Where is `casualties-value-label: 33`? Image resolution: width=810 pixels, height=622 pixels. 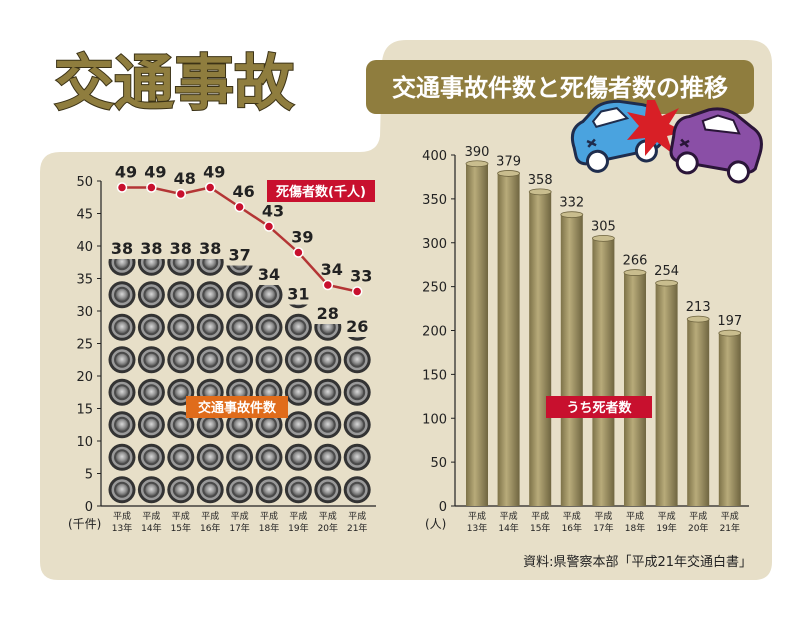
casualties-value-label: 33 is located at coordinates (361, 276).